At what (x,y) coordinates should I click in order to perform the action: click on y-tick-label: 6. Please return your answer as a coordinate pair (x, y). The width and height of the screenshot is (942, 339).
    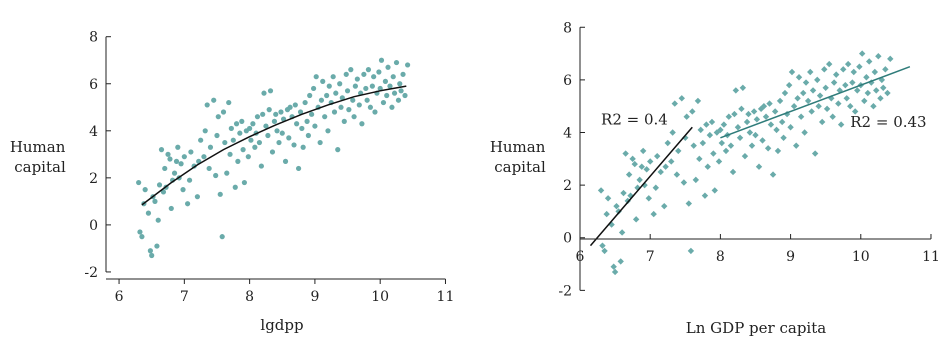
    Looking at the image, I should click on (567, 81).